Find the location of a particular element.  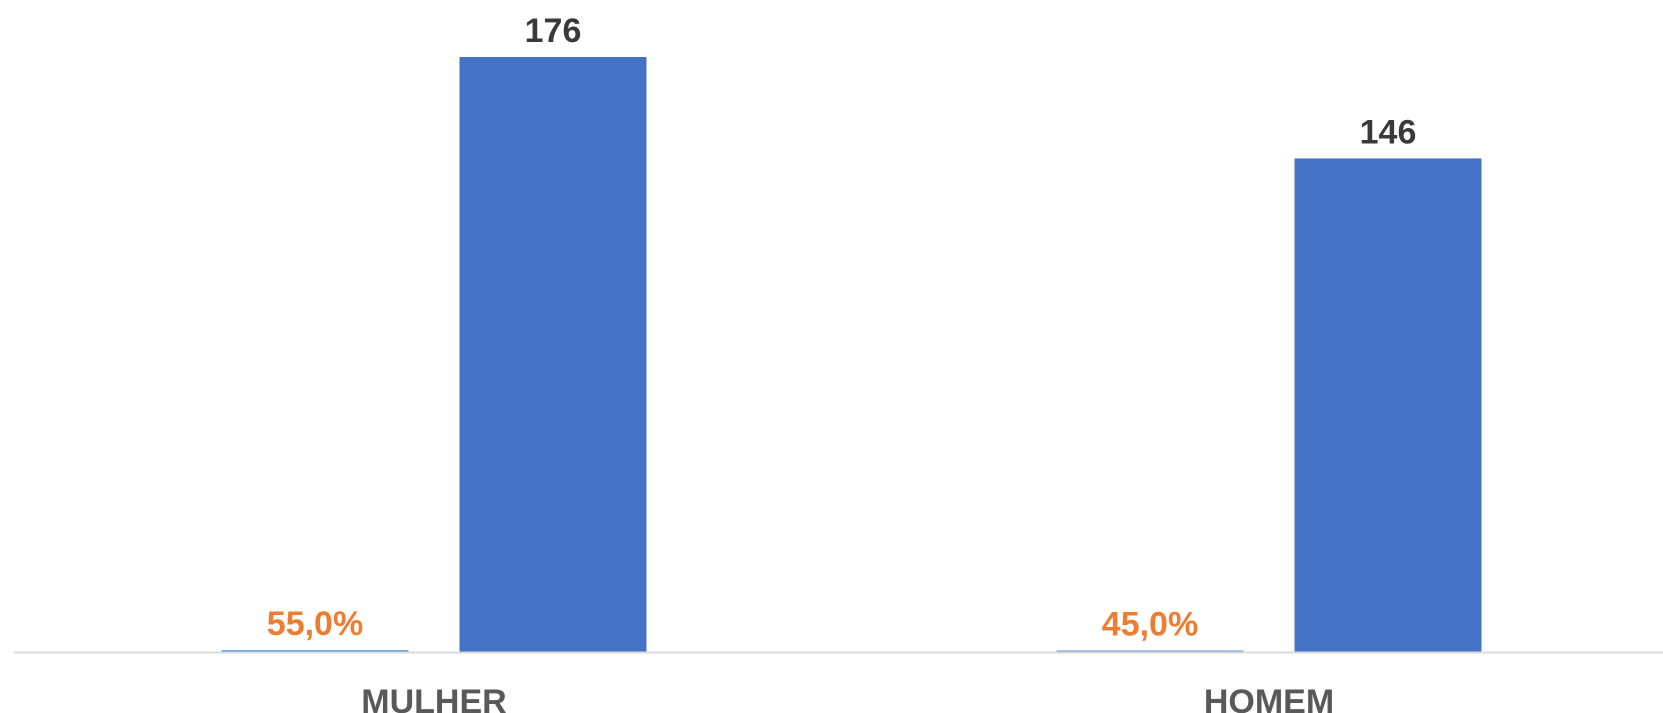

category-label-mulher: MULHER is located at coordinates (433, 698).